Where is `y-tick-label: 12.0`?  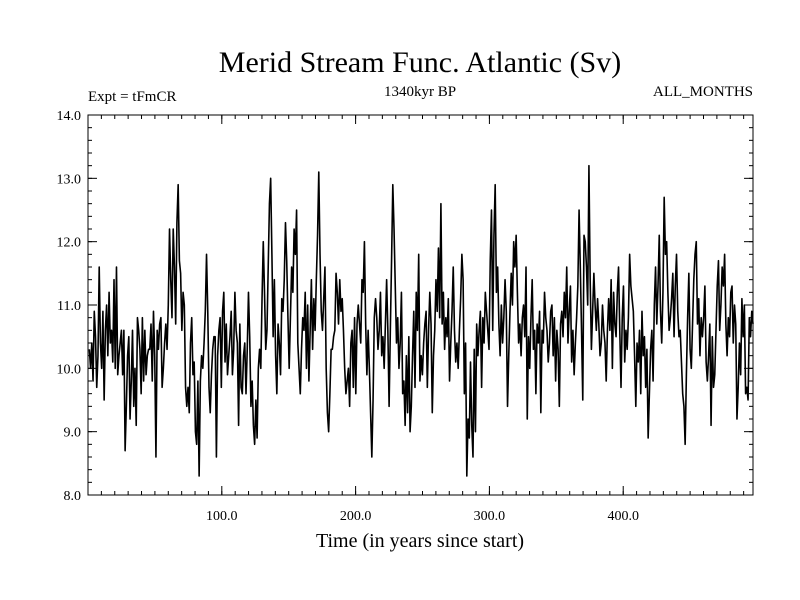 y-tick-label: 12.0 is located at coordinates (69, 243).